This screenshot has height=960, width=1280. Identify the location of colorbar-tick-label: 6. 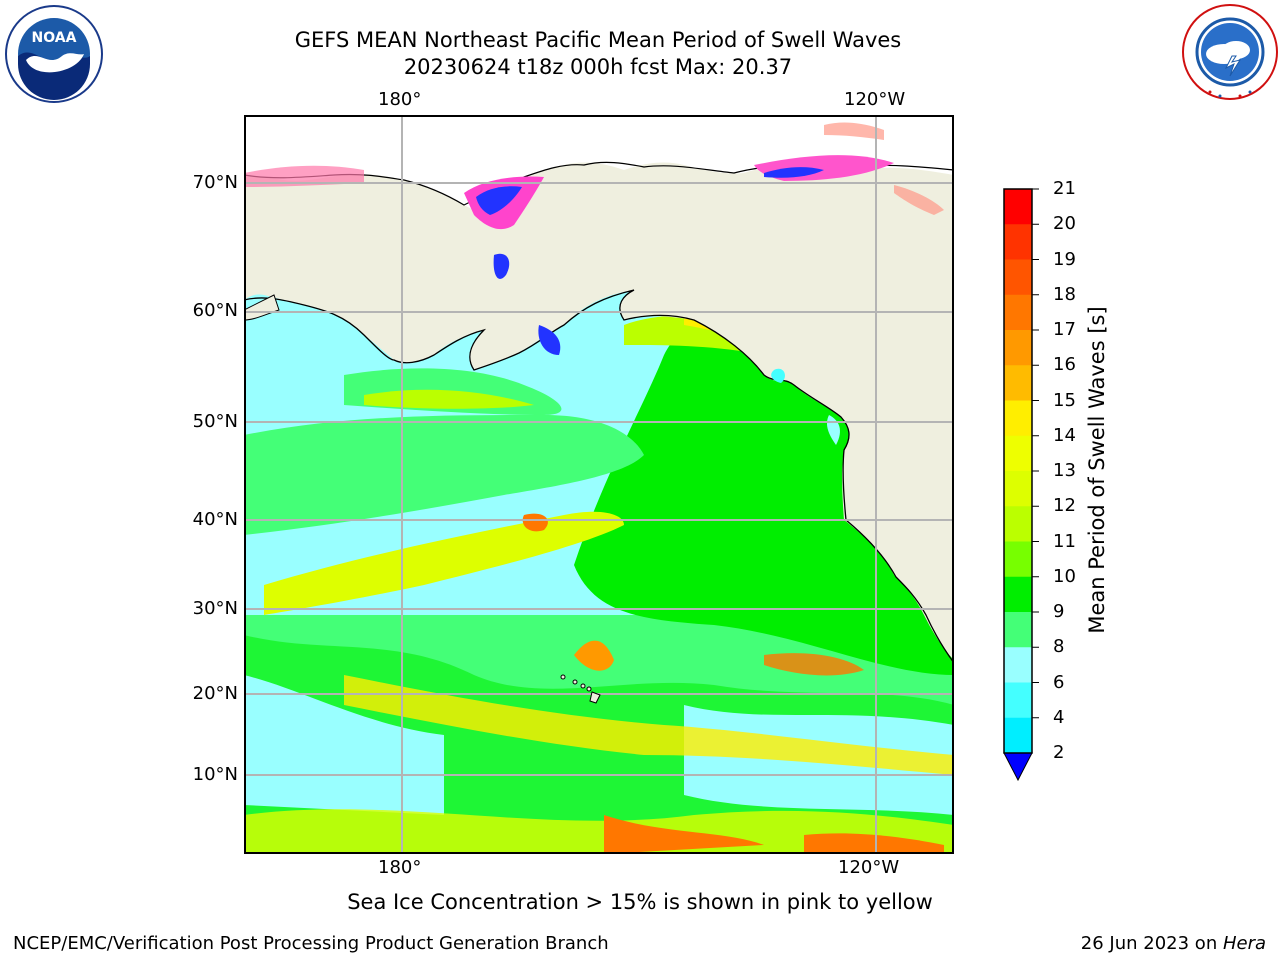
(1059, 682).